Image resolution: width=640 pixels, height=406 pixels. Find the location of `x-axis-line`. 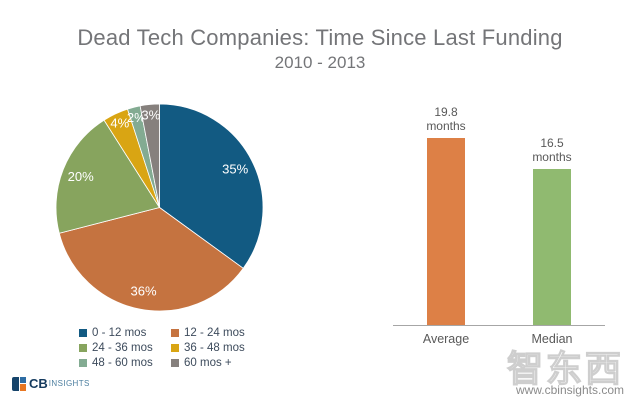

x-axis-line is located at coordinates (499, 325).